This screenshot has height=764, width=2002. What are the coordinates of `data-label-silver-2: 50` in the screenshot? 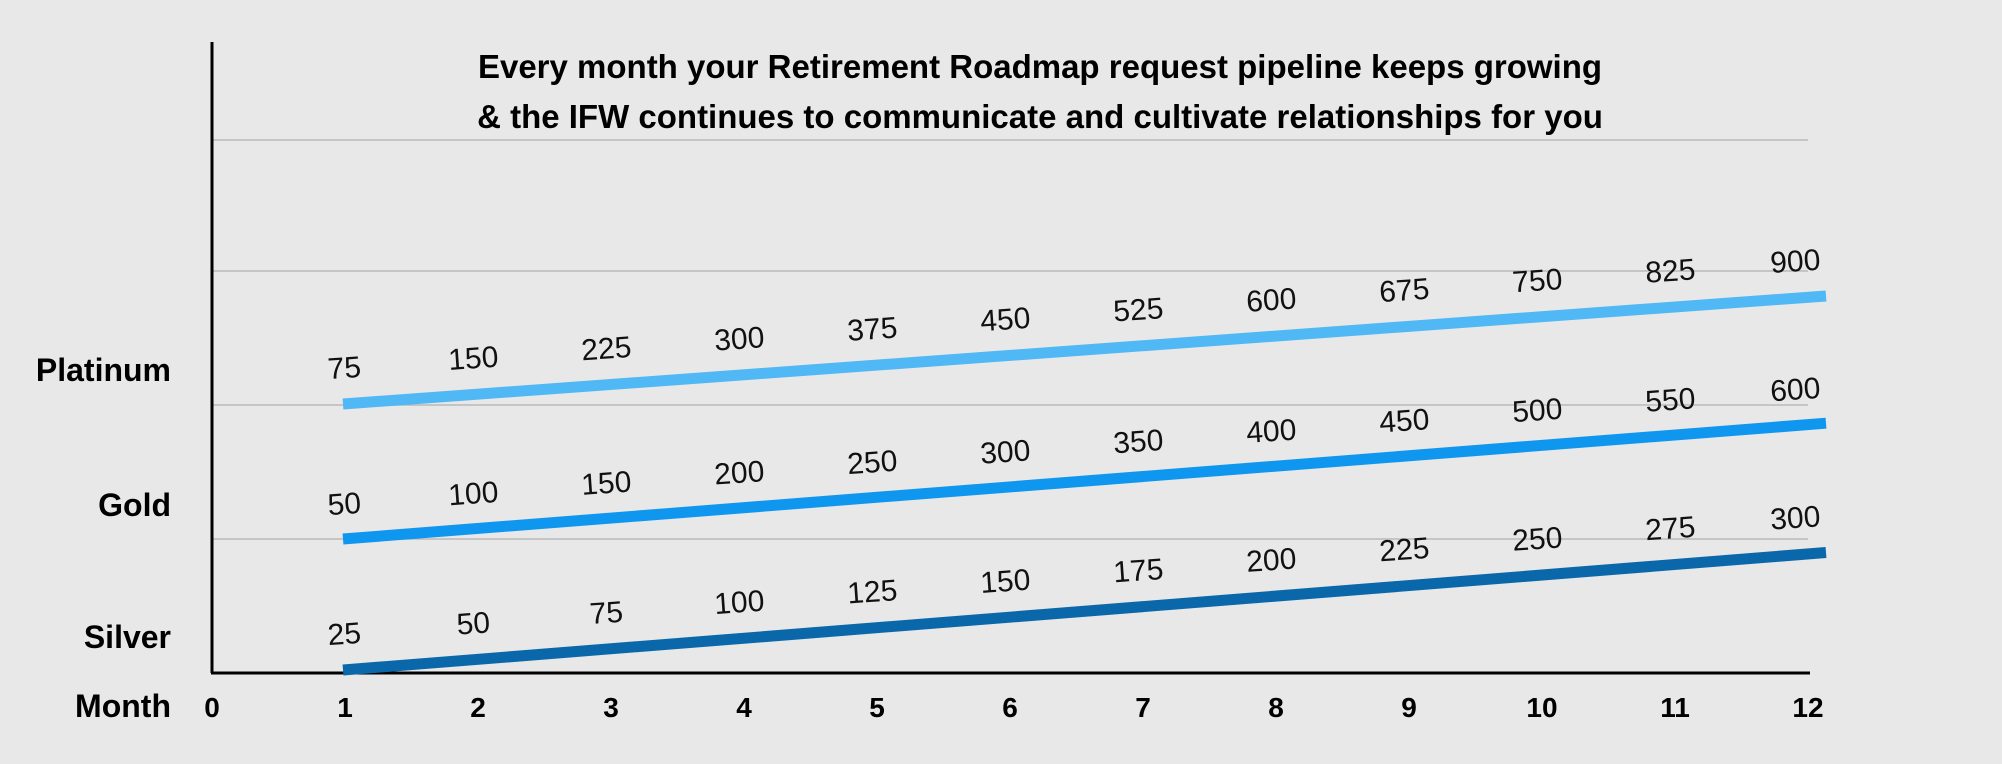 It's located at (474, 623).